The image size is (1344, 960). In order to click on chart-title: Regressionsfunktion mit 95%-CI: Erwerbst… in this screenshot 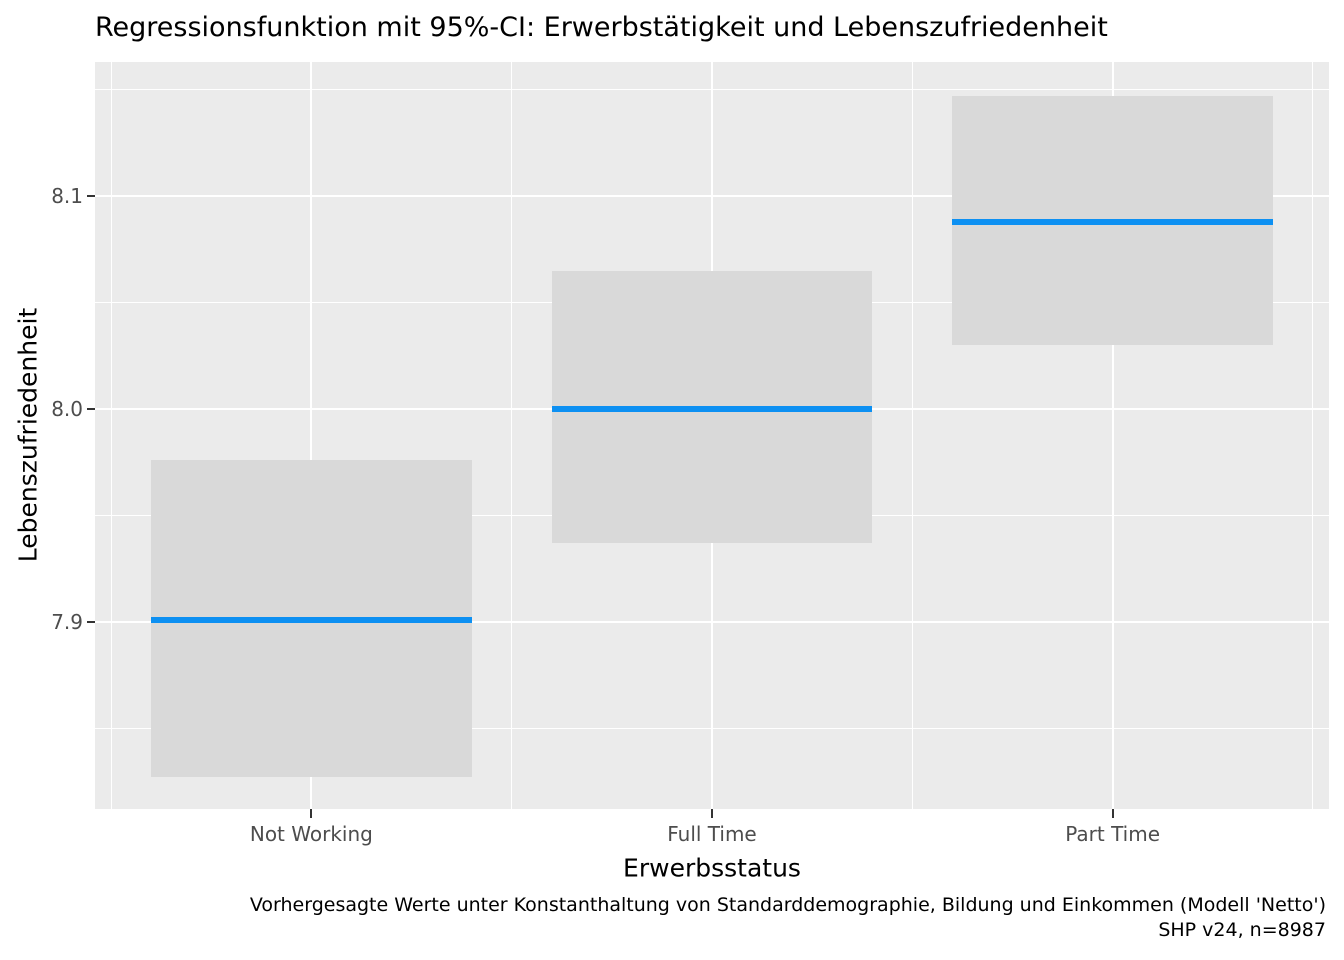, I will do `click(601, 27)`.